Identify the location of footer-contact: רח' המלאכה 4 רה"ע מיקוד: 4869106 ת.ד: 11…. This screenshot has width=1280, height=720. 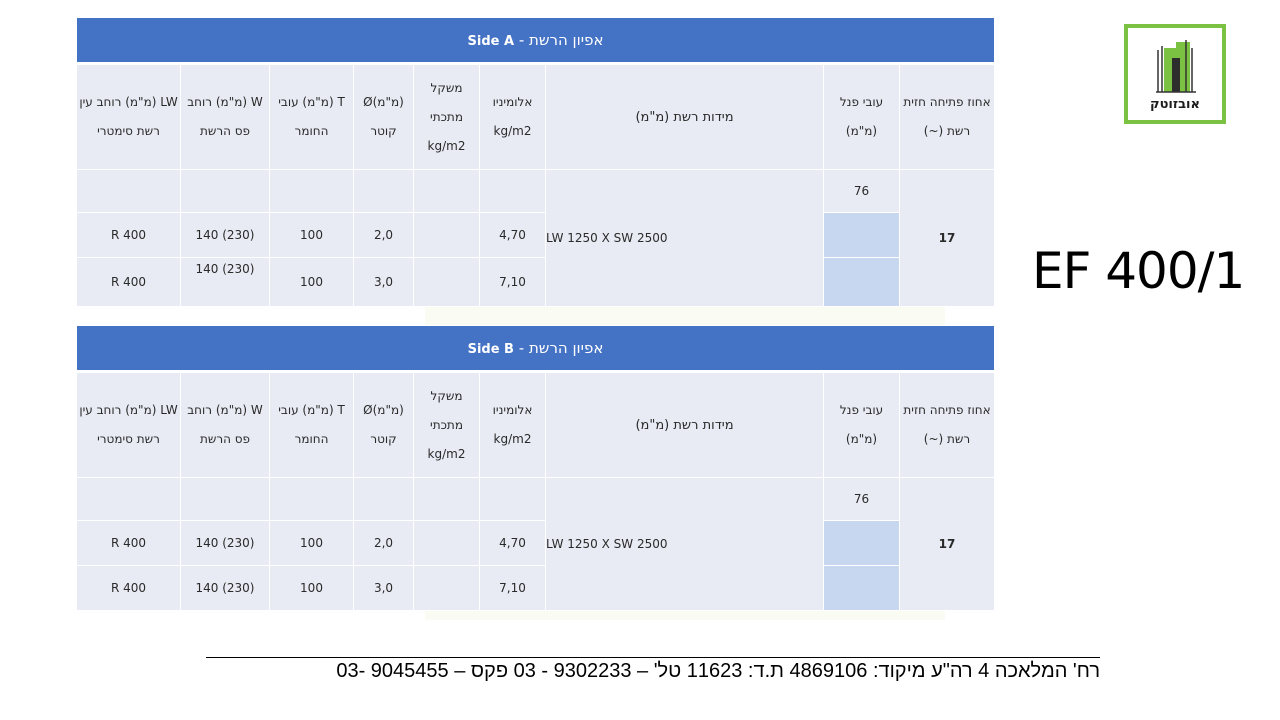
(718, 671).